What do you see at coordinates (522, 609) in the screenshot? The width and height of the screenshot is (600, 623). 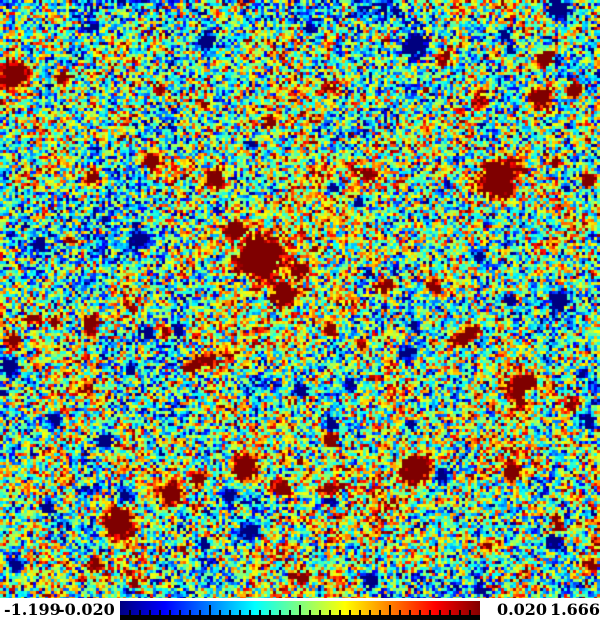 I see `colorbar-label-scale-max: 0.020` at bounding box center [522, 609].